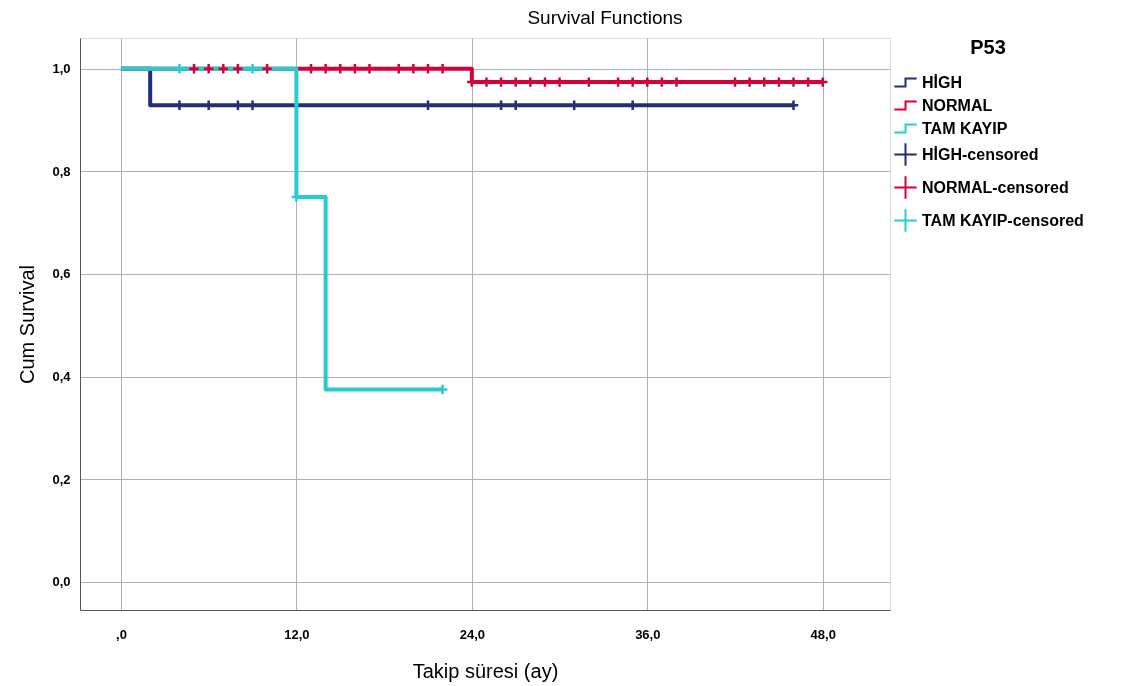  I want to click on y-tick-label: 0,4, so click(62, 377).